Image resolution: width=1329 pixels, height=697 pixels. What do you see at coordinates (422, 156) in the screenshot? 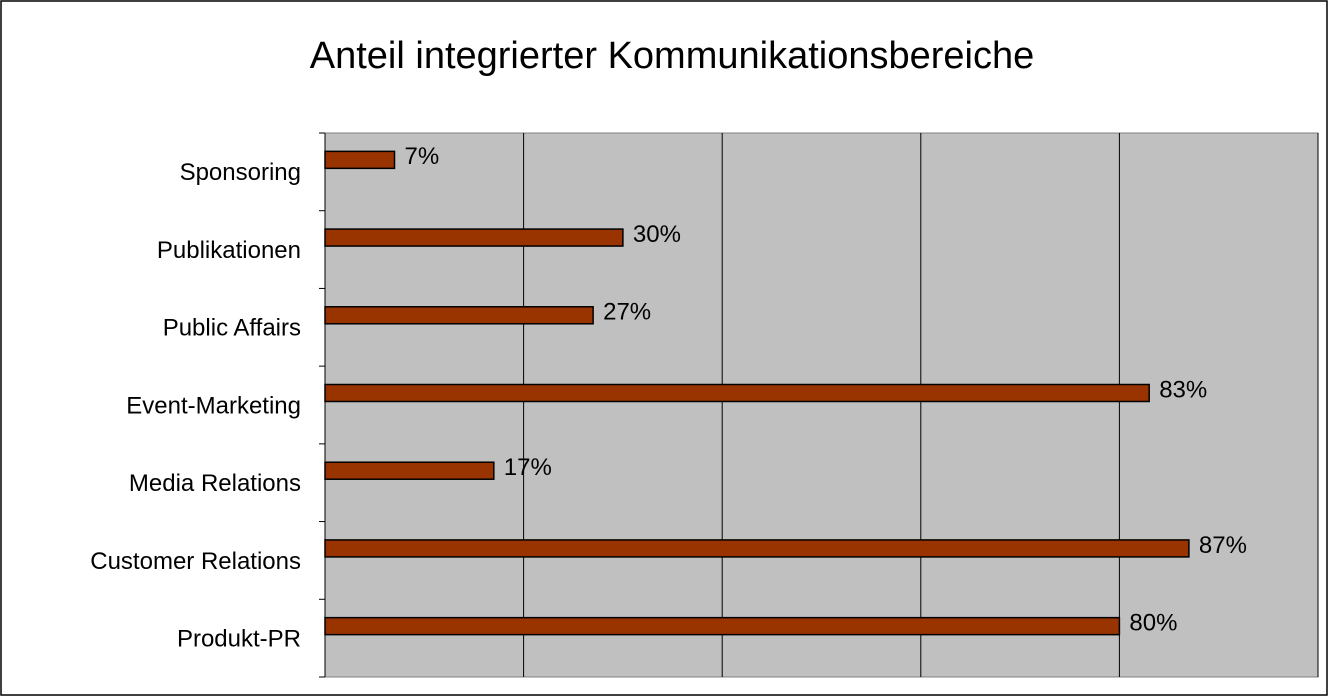
I see `value-label: 7%` at bounding box center [422, 156].